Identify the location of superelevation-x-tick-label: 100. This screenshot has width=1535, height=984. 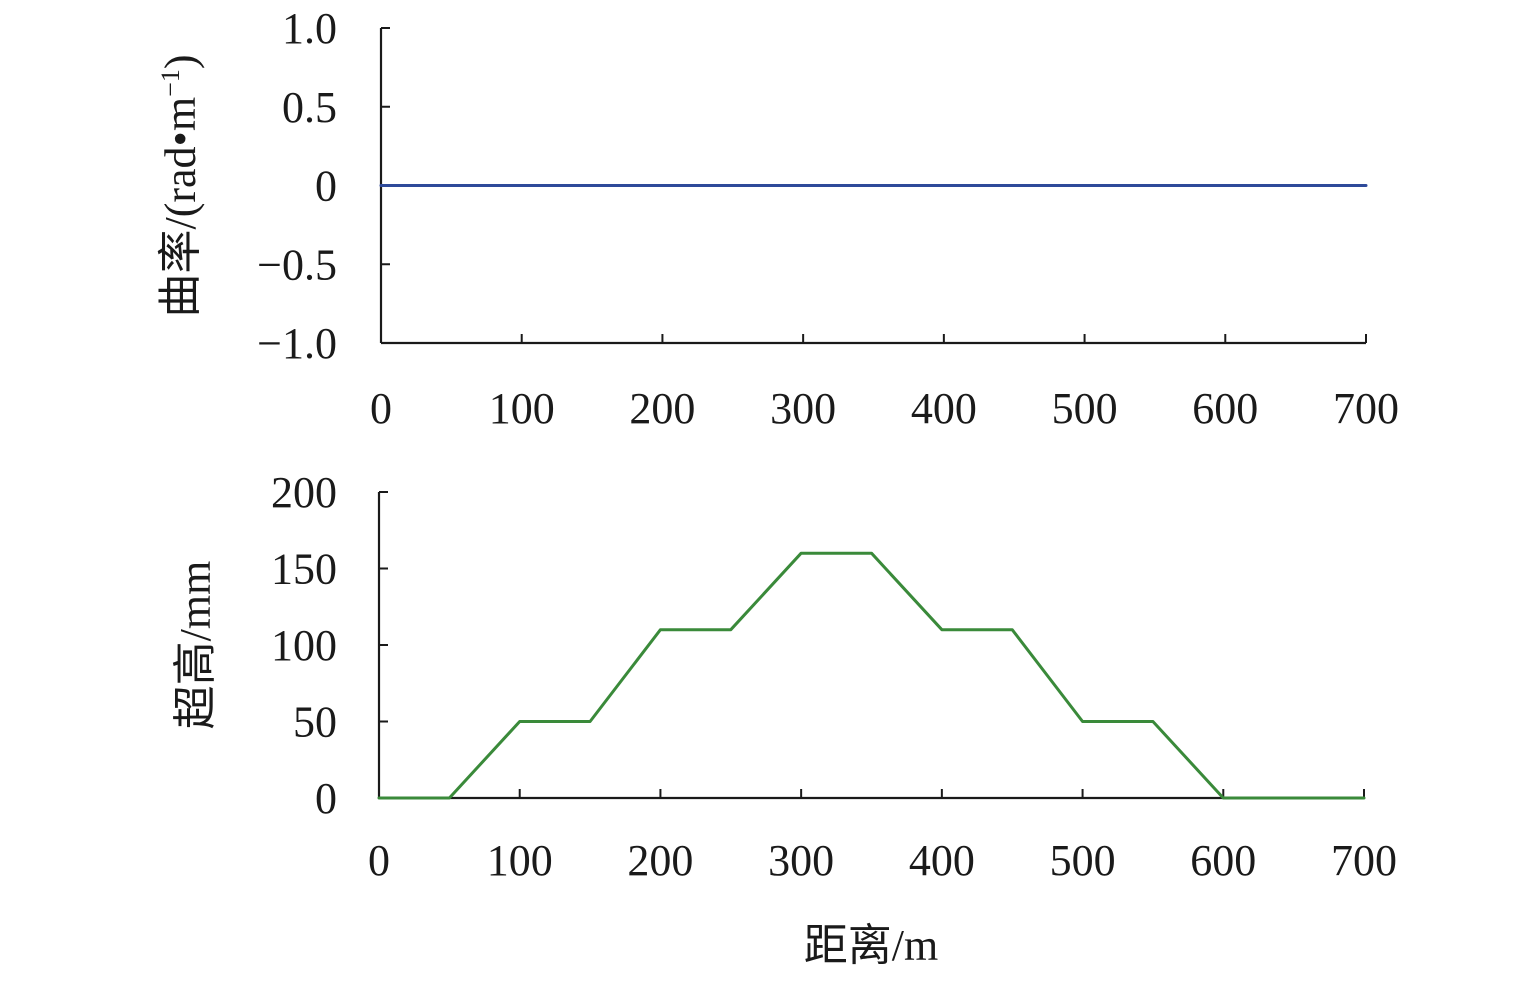
(520, 860).